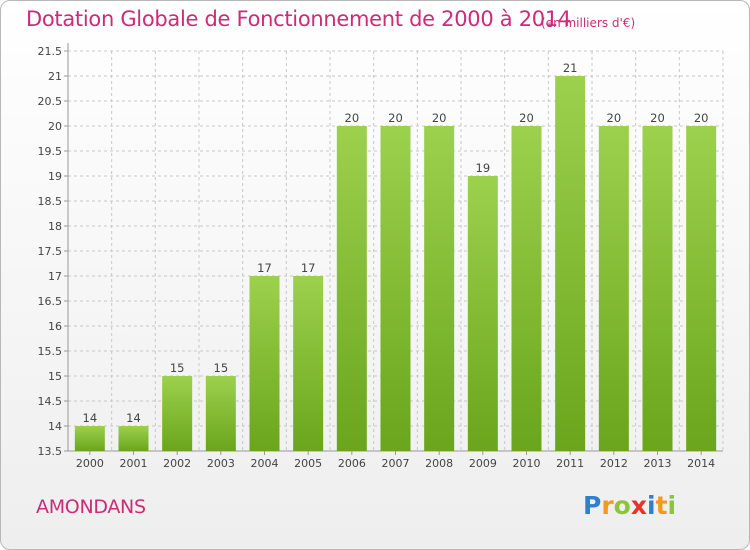 This screenshot has width=750, height=550. I want to click on y-tick-label: 18.5, so click(50, 201).